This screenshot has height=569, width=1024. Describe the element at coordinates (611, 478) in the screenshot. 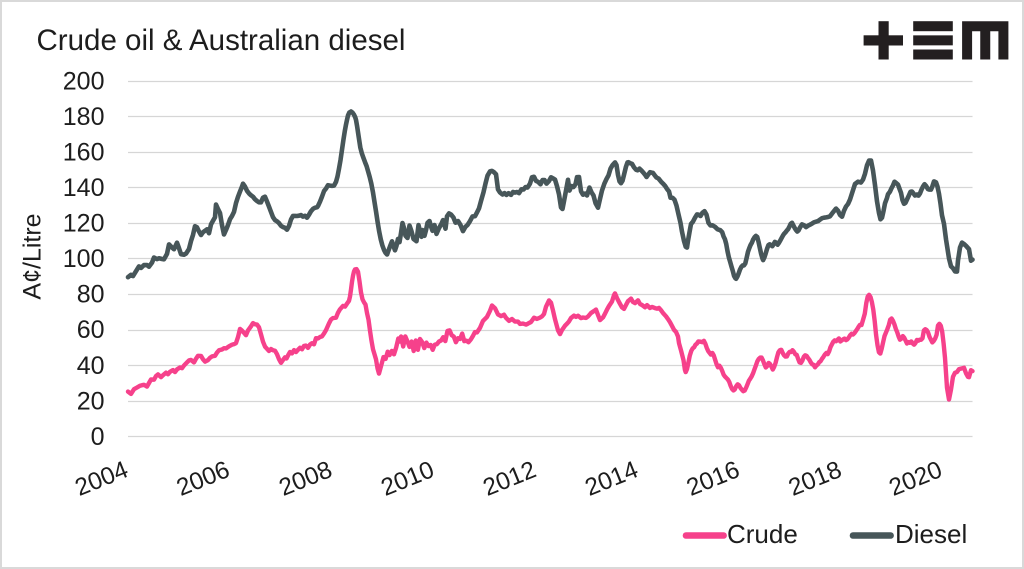

I see `svg-text: 2014` at that location.